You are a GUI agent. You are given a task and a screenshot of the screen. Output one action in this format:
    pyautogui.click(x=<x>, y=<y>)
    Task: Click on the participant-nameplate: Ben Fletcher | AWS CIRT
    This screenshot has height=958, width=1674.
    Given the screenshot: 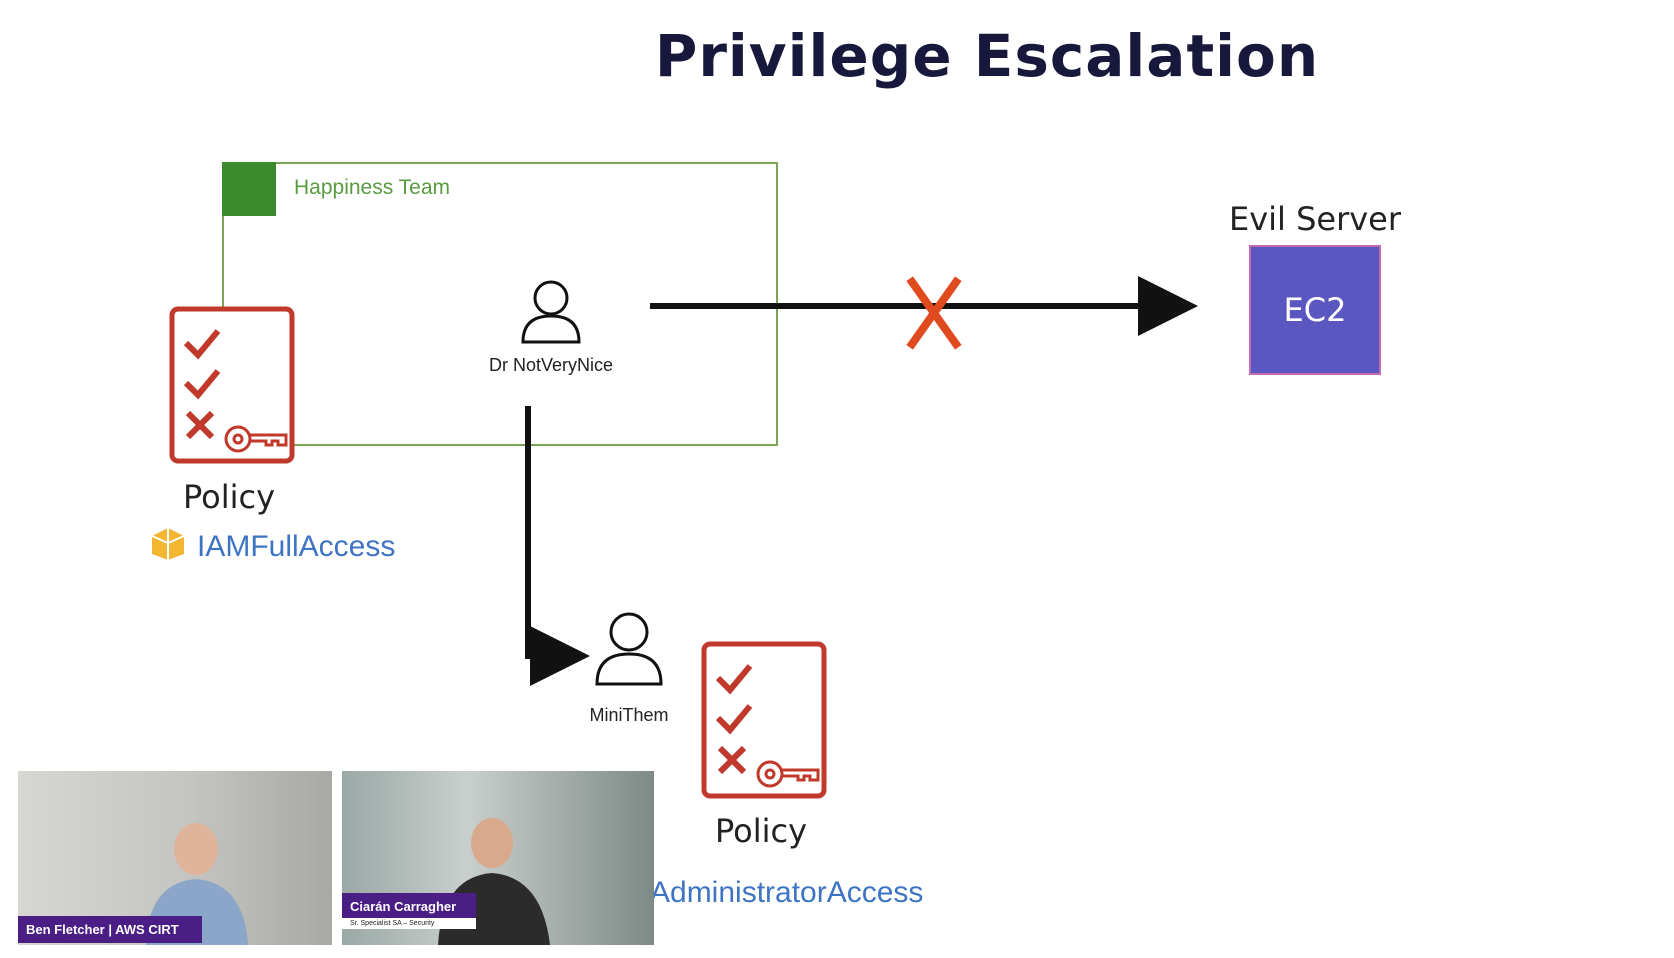 What is the action you would take?
    pyautogui.click(x=110, y=929)
    